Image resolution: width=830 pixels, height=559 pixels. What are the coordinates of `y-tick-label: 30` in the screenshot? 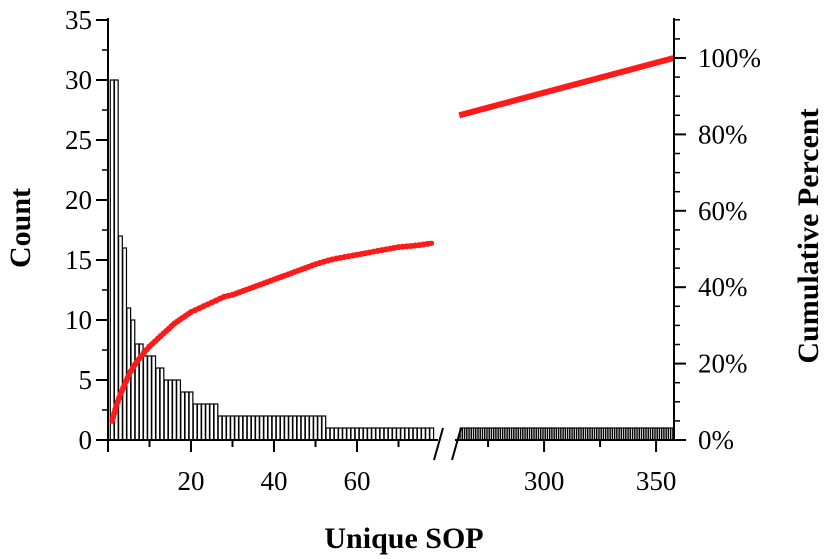 It's located at (78, 80).